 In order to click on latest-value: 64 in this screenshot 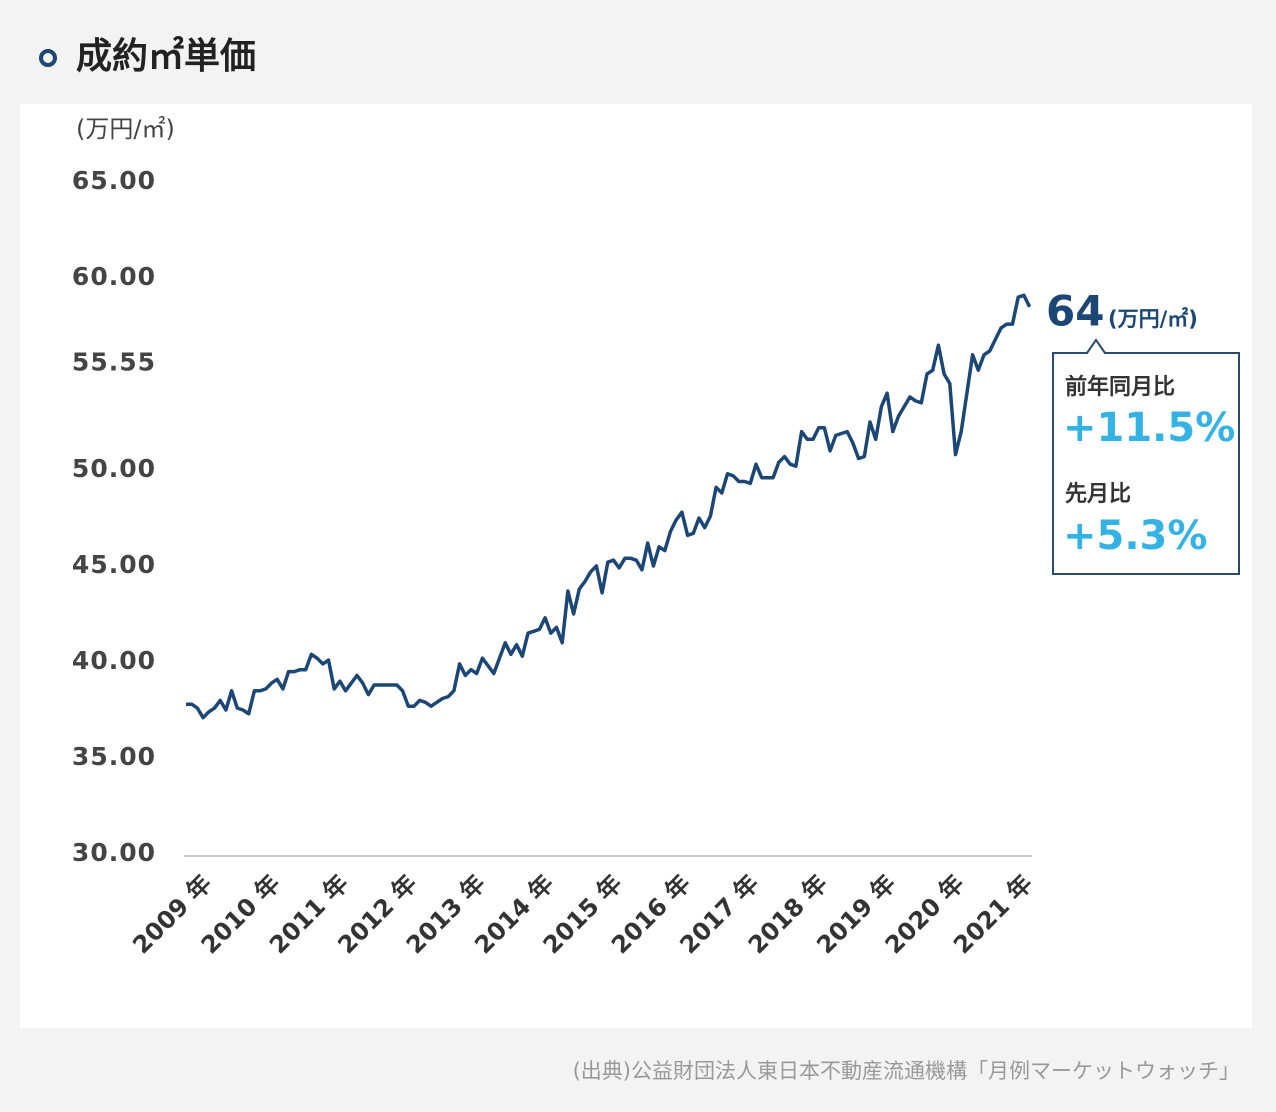, I will do `click(1075, 311)`.